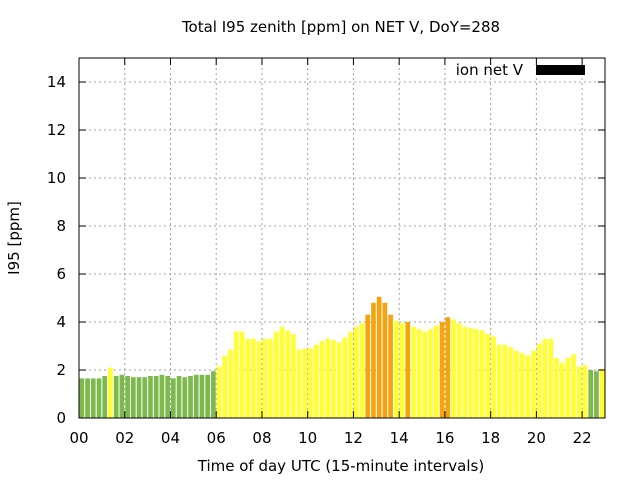 The height and width of the screenshot is (480, 640). What do you see at coordinates (340, 466) in the screenshot?
I see `x-axis-label: Time of day UTC (15-minute intervals)` at bounding box center [340, 466].